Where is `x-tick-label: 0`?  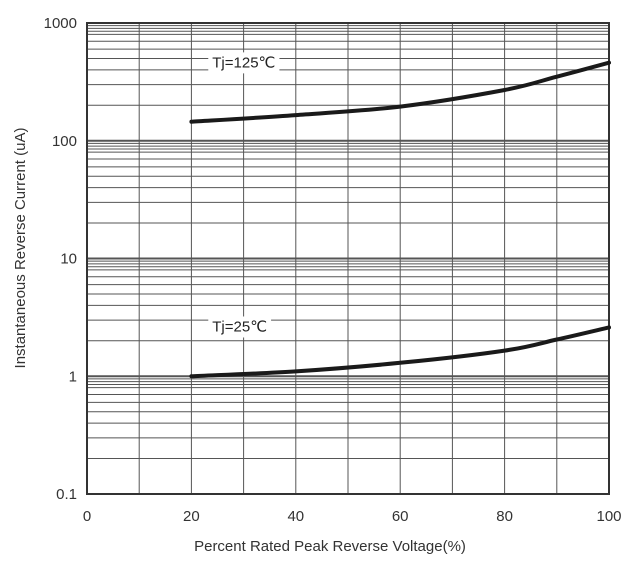 x-tick-label: 0 is located at coordinates (87, 516).